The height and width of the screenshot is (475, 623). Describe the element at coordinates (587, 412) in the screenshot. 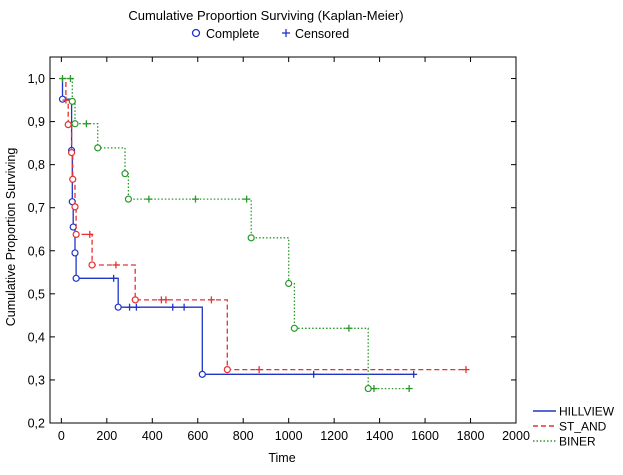

I see `legend-label-hillview: HILLVIEW` at that location.